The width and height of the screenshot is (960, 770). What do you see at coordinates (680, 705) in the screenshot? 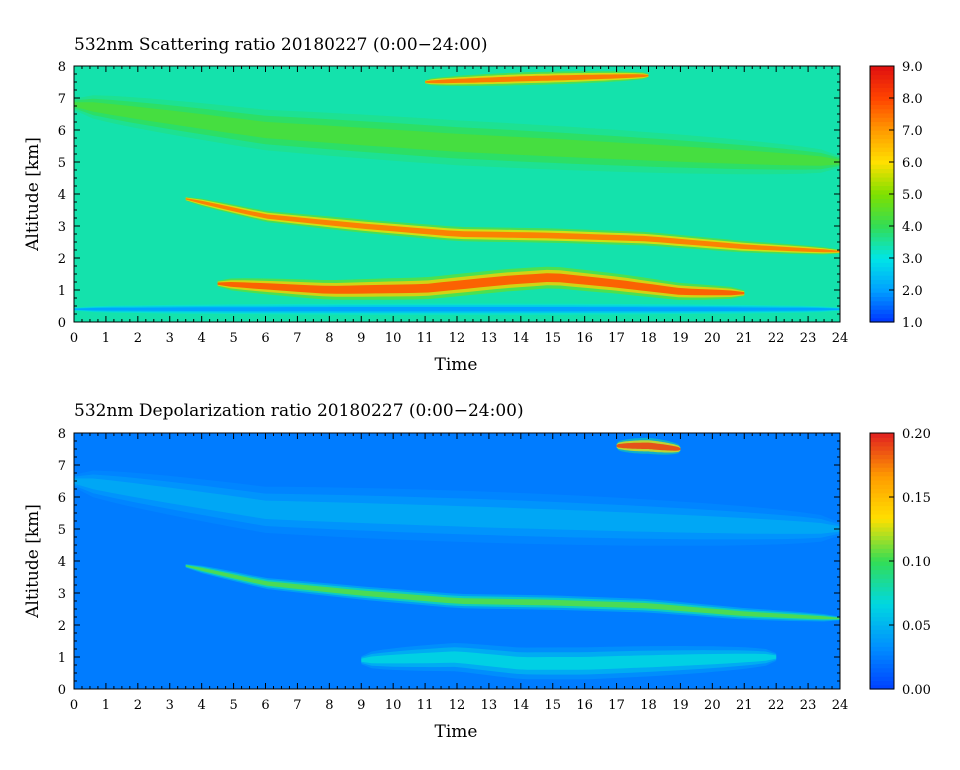
I see `x-tick-label: 19` at bounding box center [680, 705].